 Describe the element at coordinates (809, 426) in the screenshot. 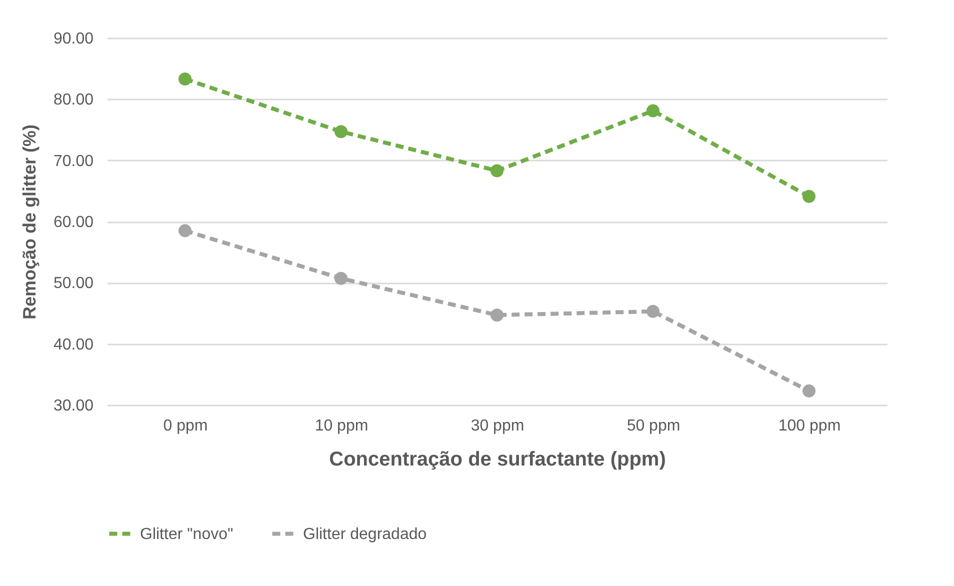

I see `x-tick-label: 100 ppm` at that location.